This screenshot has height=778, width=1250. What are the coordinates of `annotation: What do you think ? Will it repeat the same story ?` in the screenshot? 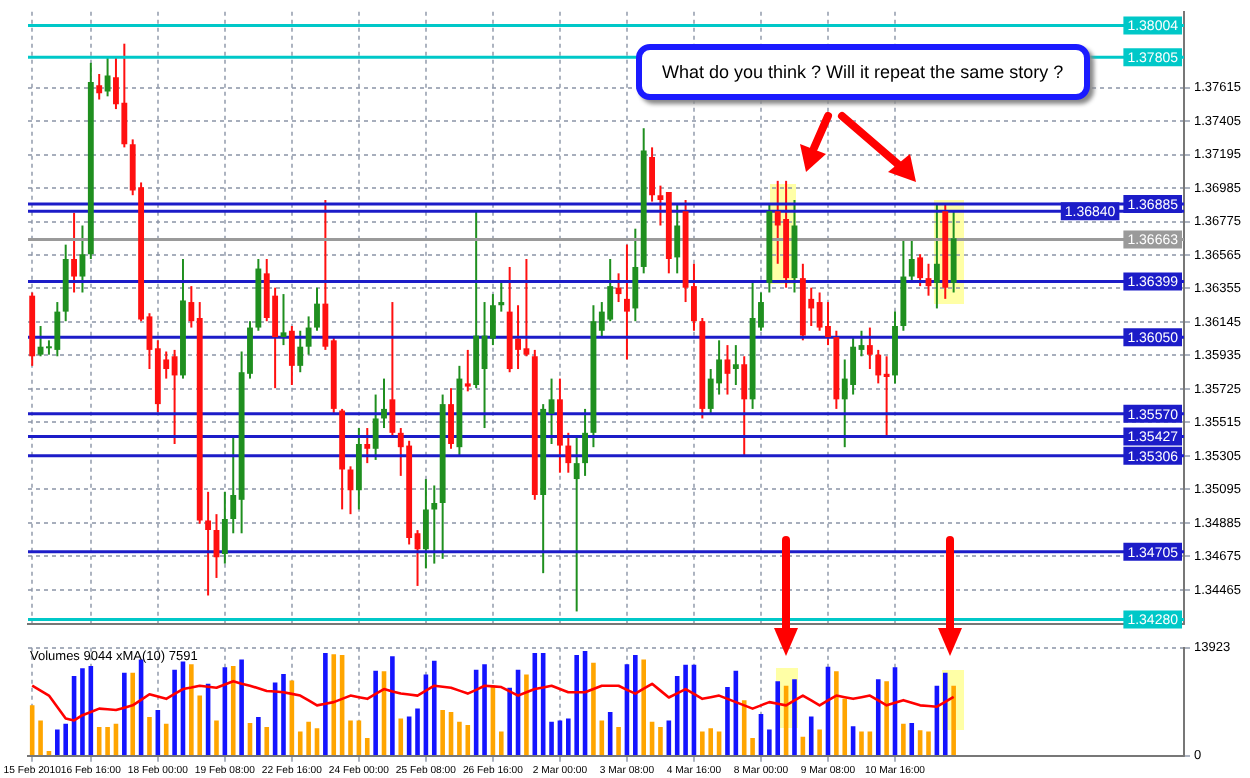 It's located at (863, 72).